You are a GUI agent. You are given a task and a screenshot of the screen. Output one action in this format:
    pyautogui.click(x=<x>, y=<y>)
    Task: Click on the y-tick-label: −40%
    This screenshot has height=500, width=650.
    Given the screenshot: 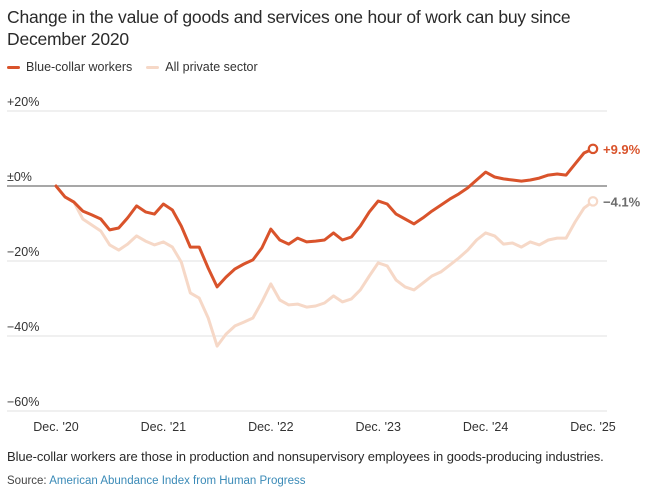 What is the action you would take?
    pyautogui.click(x=23, y=327)
    